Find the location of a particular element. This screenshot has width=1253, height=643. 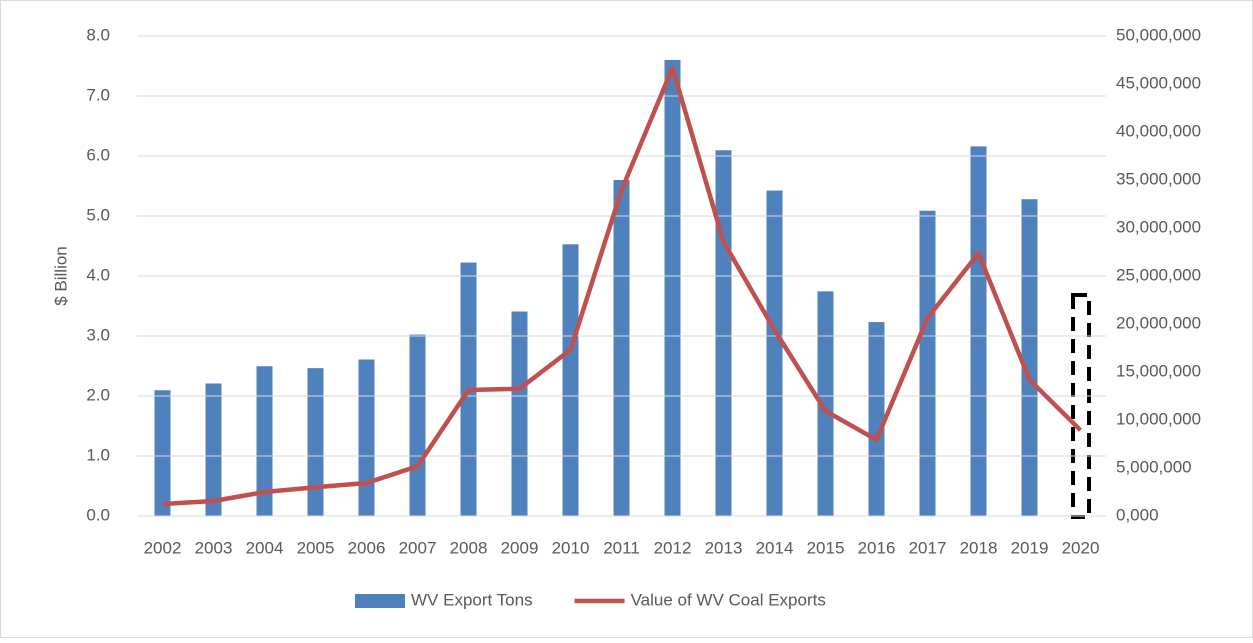

y2-tick-label: 35,000,000 is located at coordinates (1158, 178).